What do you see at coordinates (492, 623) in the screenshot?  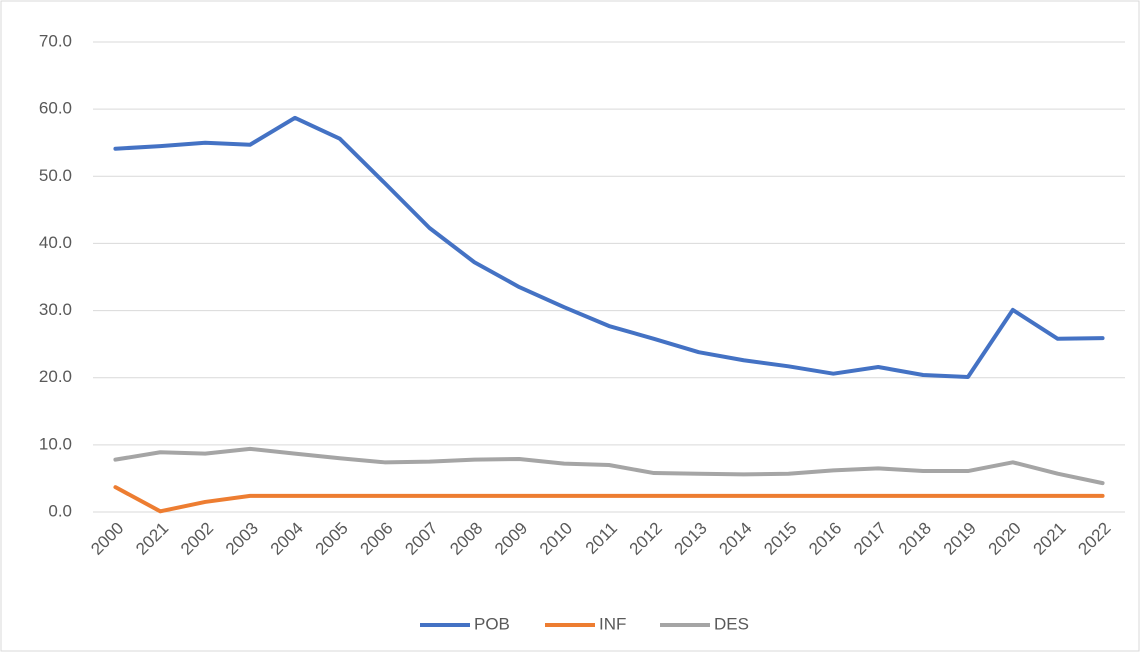 I see `legend-label: POB` at bounding box center [492, 623].